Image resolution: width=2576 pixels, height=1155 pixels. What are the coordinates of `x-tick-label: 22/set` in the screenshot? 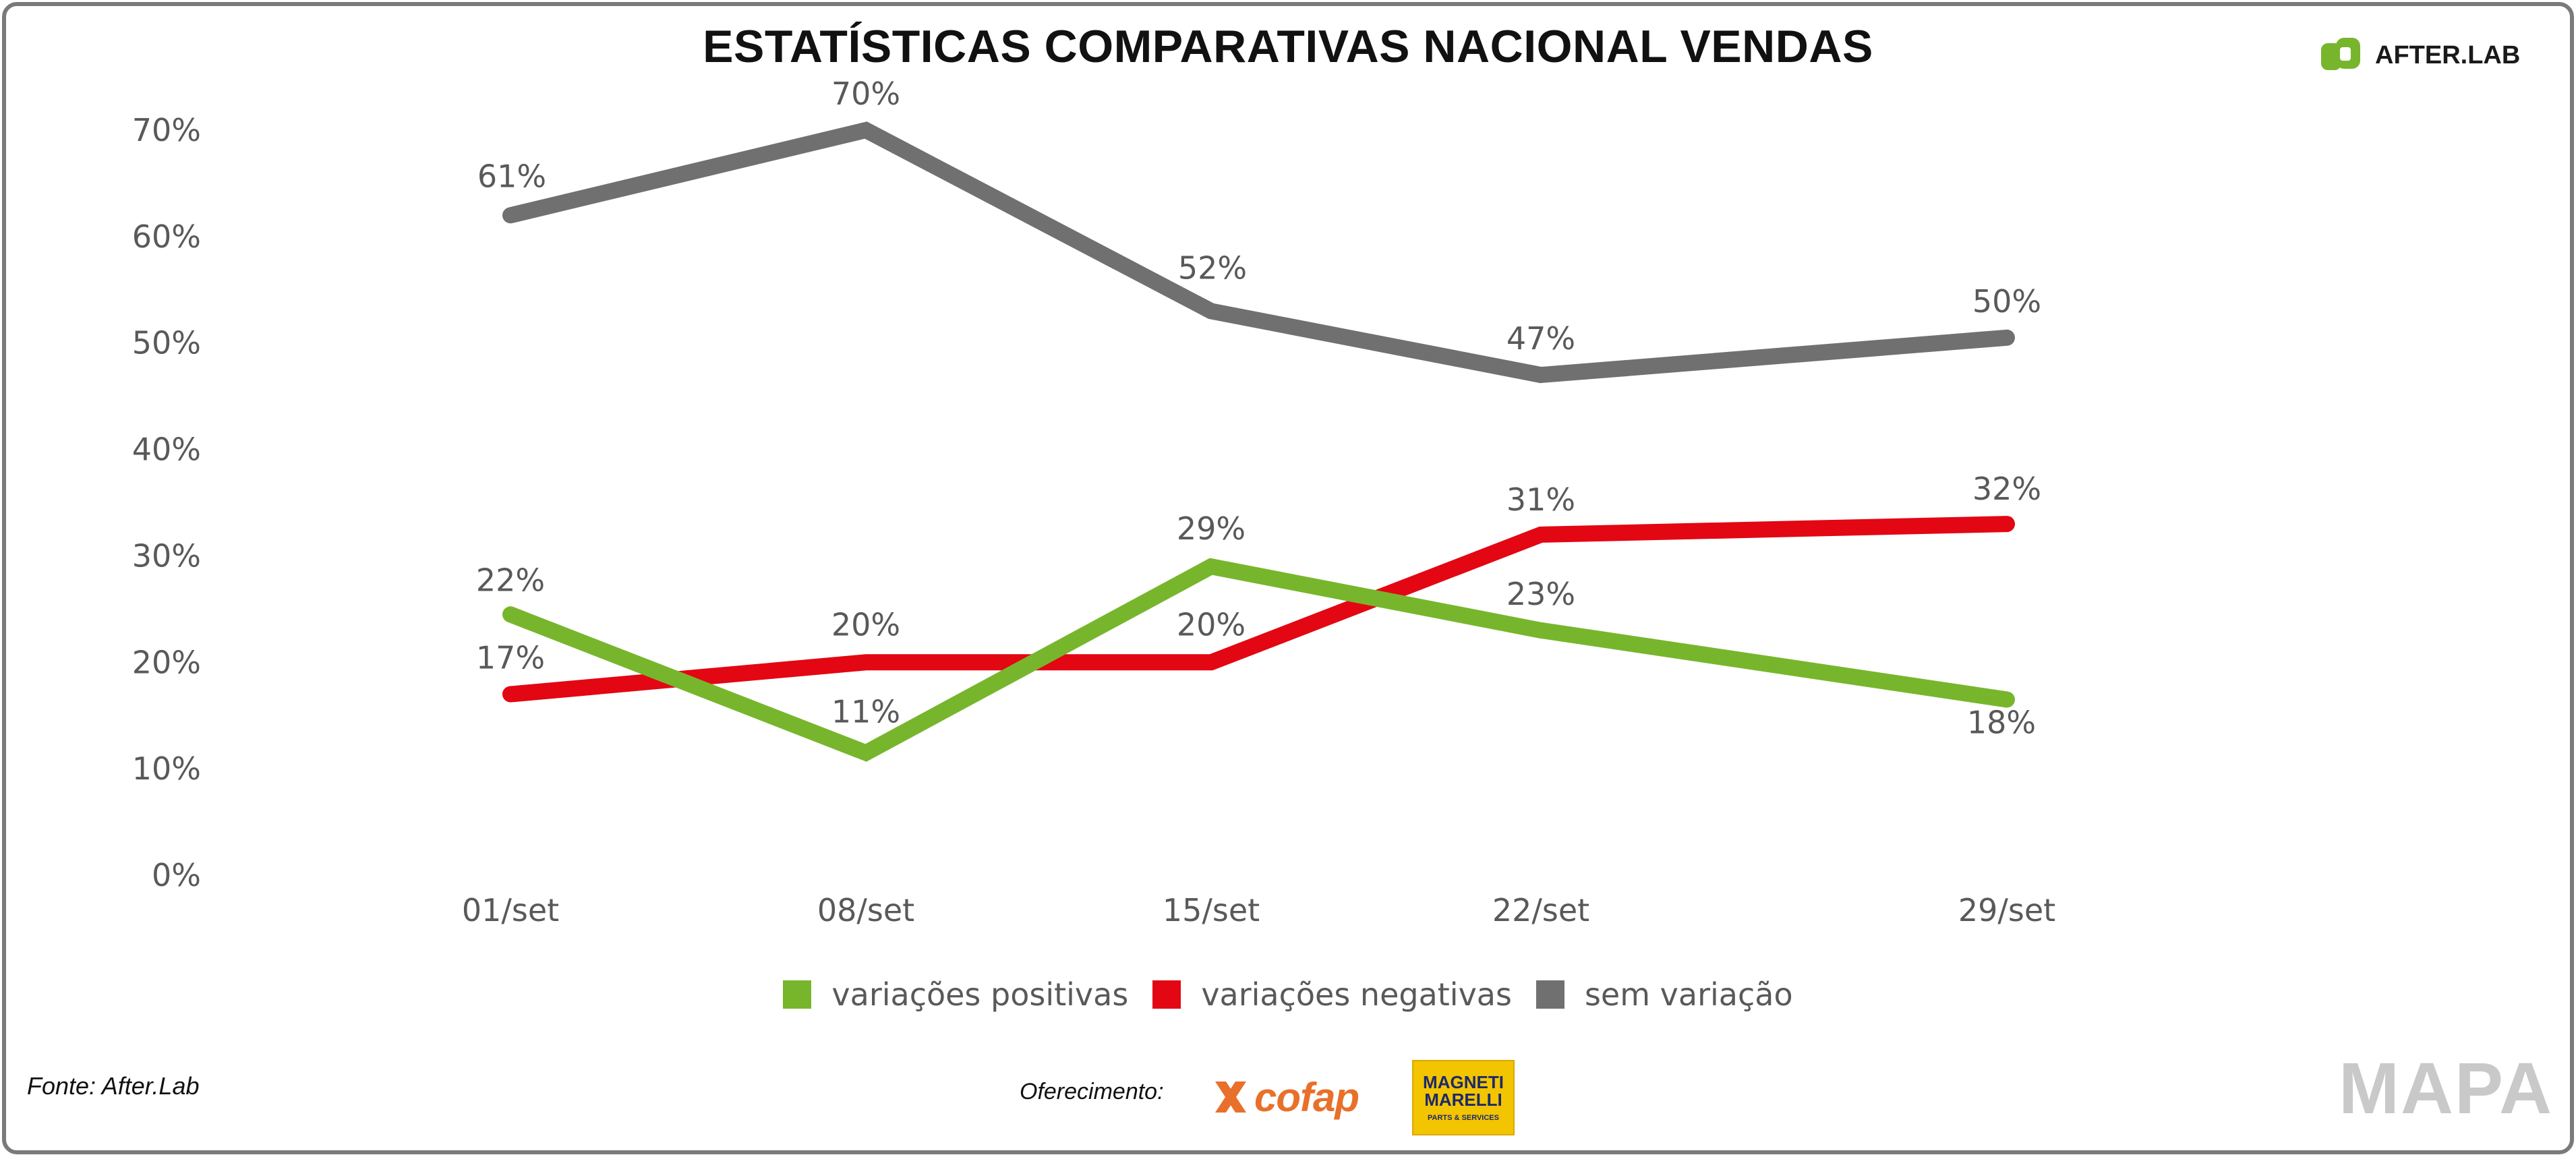 It's located at (1540, 910).